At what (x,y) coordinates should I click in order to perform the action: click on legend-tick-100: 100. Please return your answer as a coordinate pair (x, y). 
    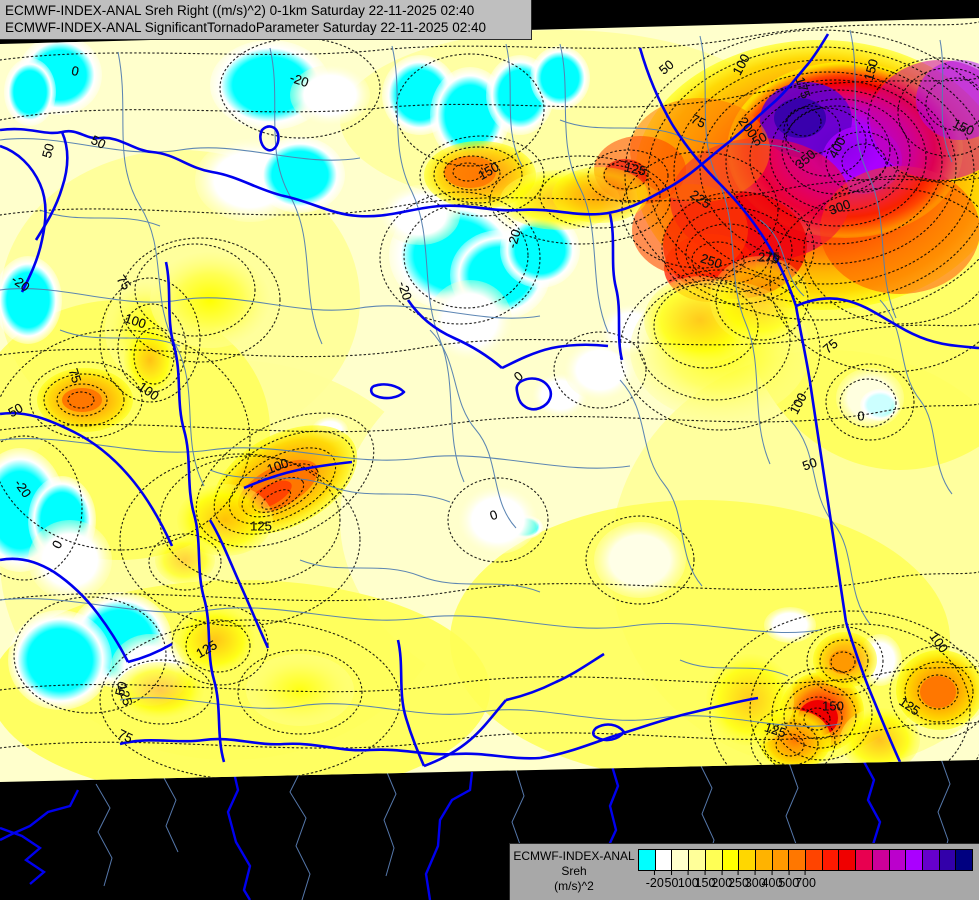
    Looking at the image, I should click on (688, 880).